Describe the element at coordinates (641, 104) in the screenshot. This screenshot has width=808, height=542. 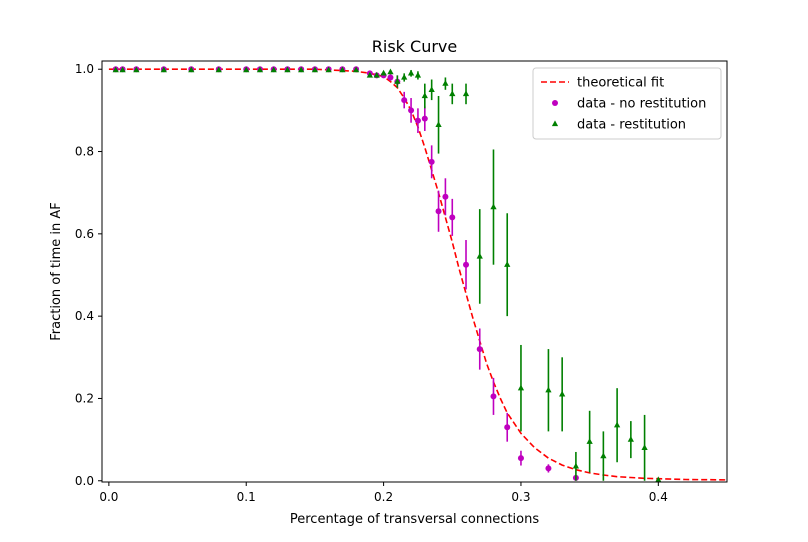
I see `legend-label-no-restitution: data - no restitution` at that location.